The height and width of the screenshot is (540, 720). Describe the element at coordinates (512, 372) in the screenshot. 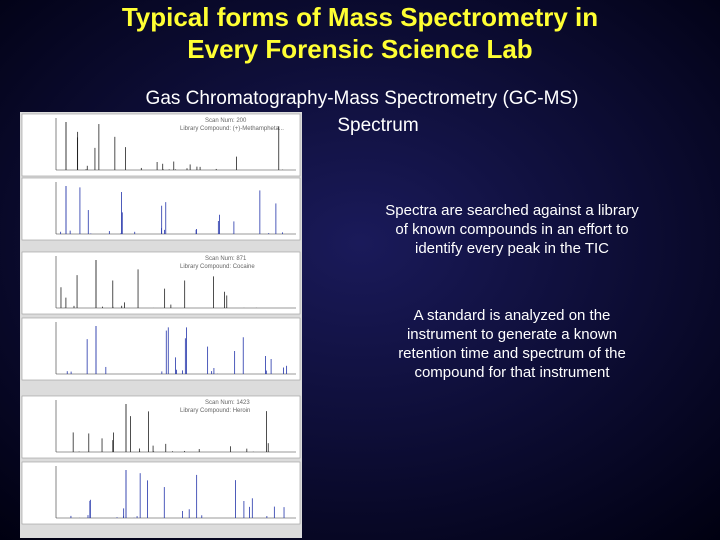

I see `note-line: compound for that instrument` at that location.